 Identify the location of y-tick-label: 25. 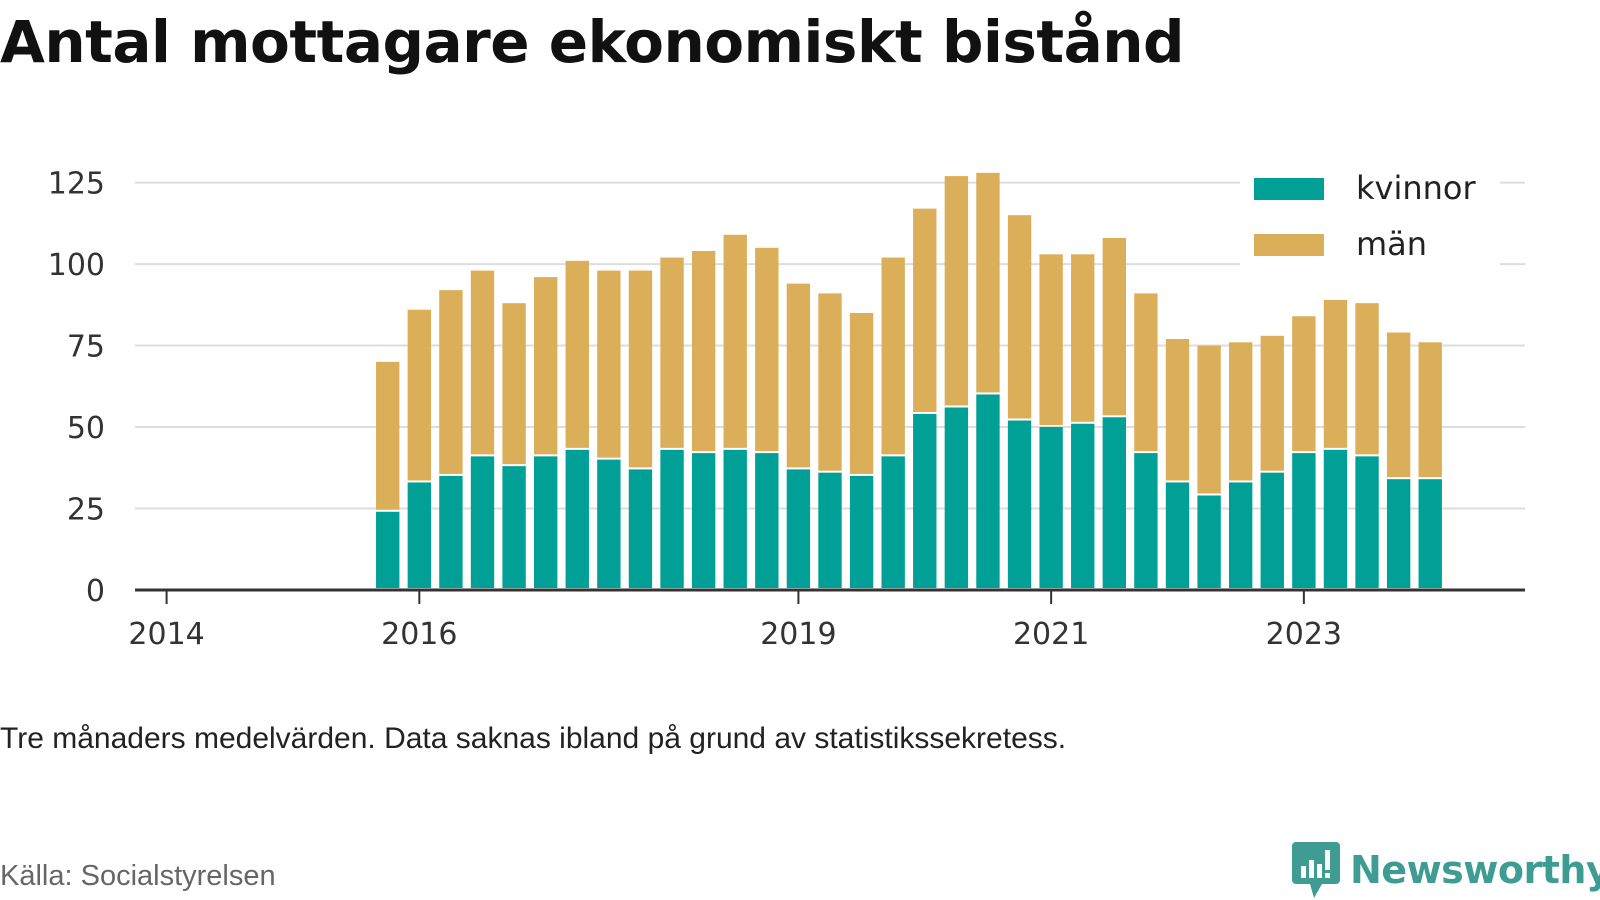
(86, 510).